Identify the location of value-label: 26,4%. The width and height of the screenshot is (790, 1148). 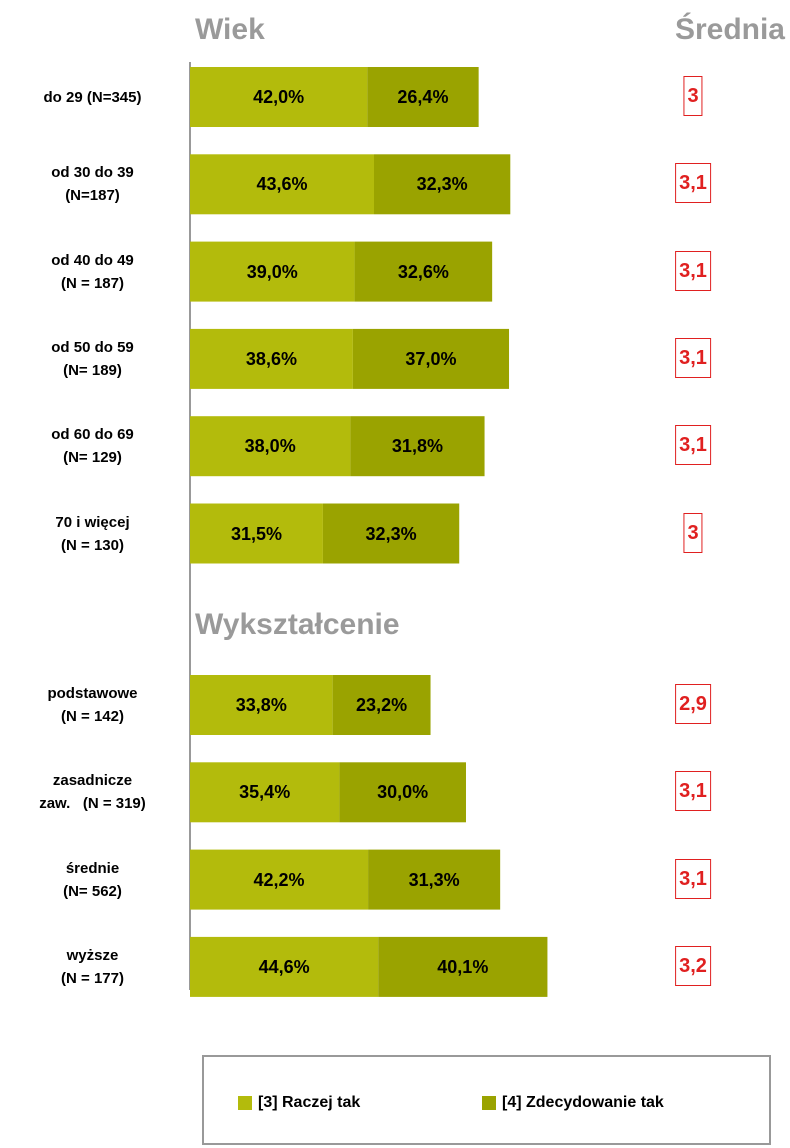
(423, 97).